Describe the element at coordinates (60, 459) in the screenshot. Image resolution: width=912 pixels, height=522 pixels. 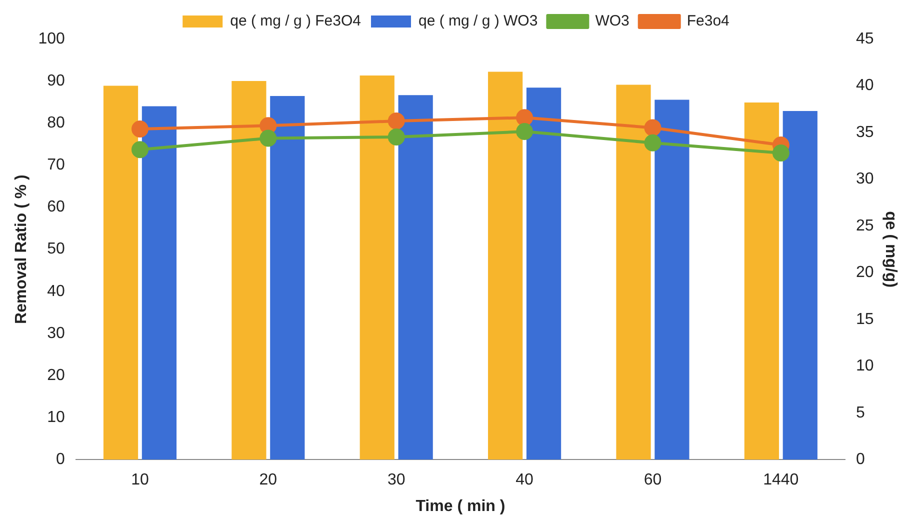
I see `y-tick-label: 0` at that location.